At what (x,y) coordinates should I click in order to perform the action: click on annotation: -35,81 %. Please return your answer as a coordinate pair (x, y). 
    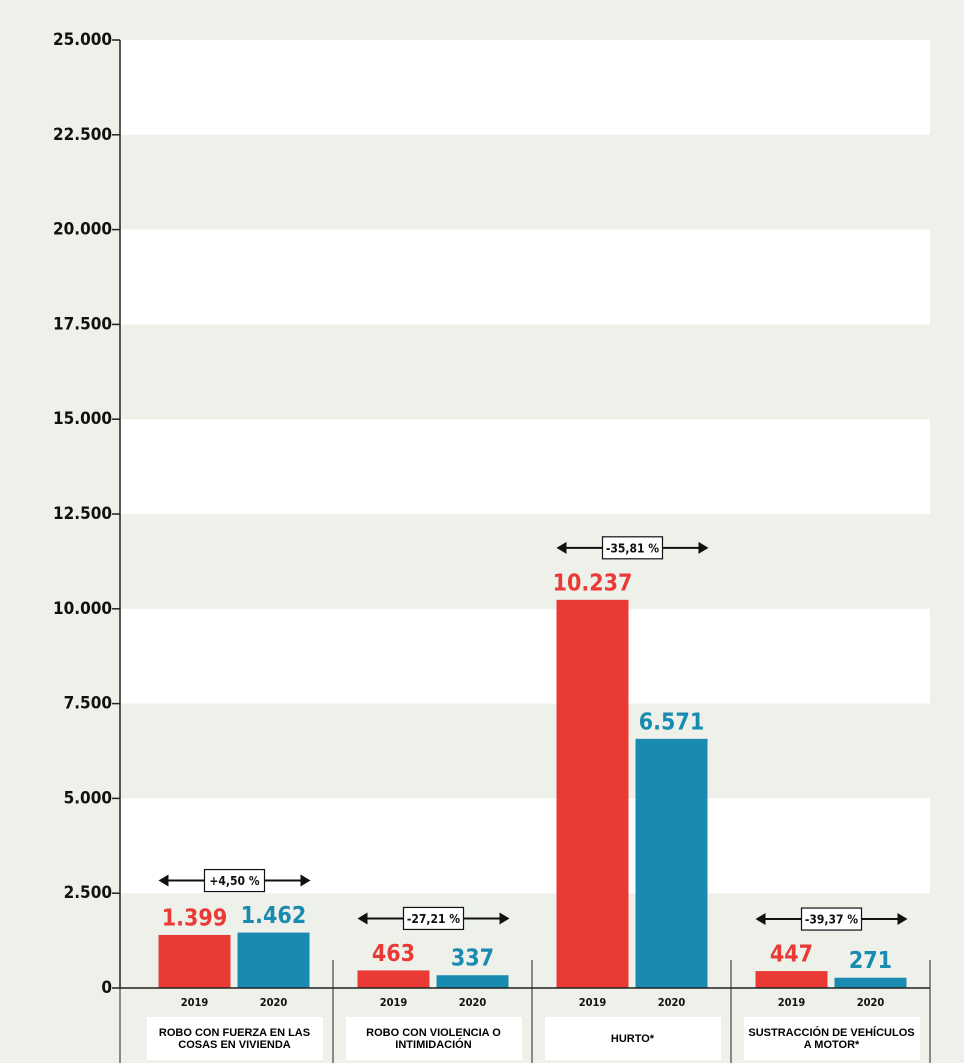
    Looking at the image, I should click on (632, 548).